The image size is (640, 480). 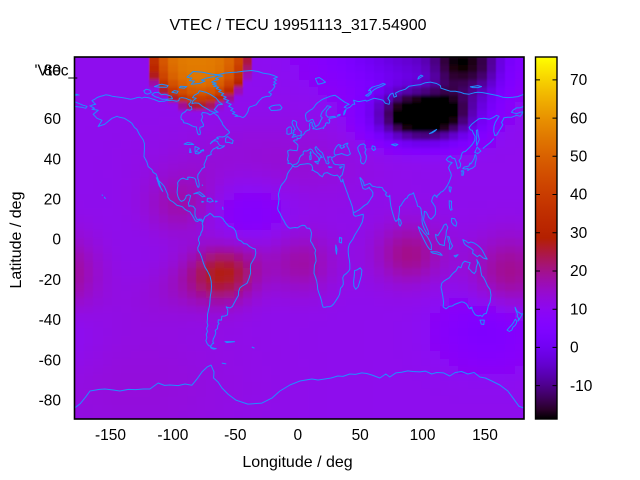 What do you see at coordinates (579, 309) in the screenshot?
I see `svg-text: 10` at bounding box center [579, 309].